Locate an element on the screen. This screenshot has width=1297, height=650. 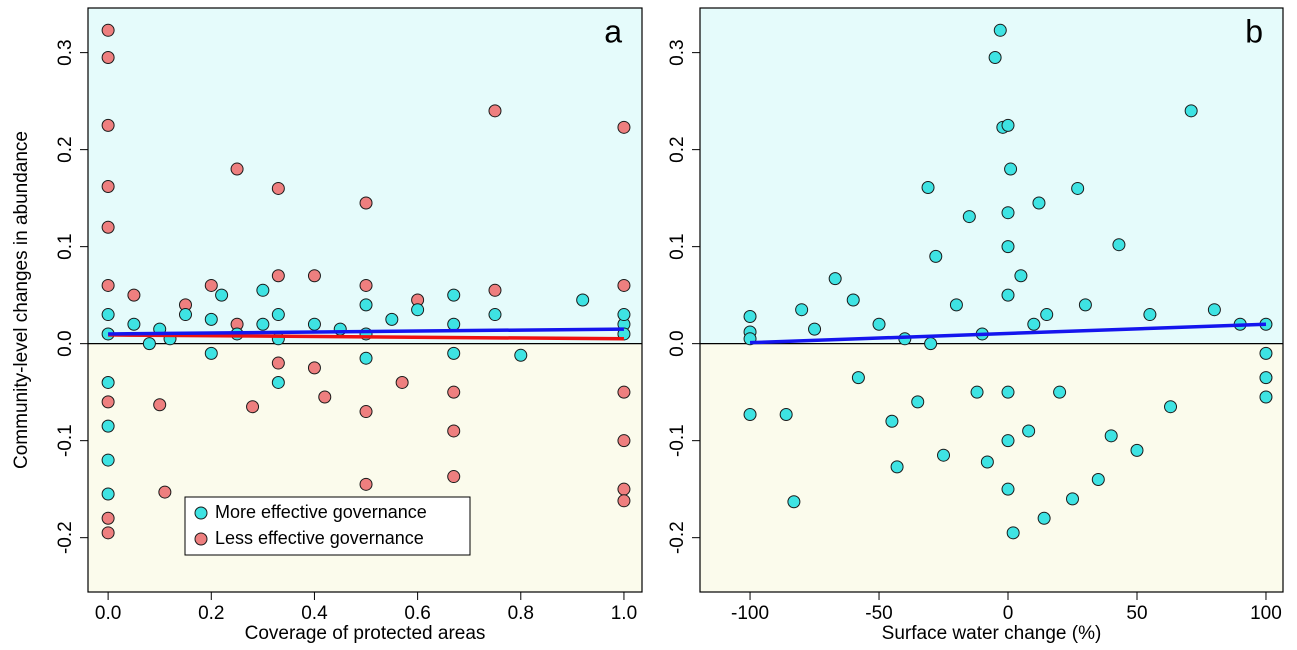
x-axis-label: Coverage of protected areas is located at coordinates (365, 633).